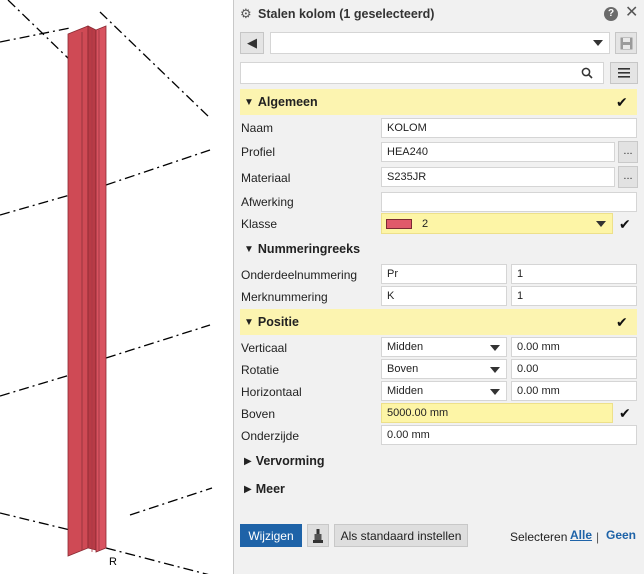 This screenshot has height=574, width=644. Describe the element at coordinates (287, 102) in the screenshot. I see `section-general-label: Algemeen` at that location.